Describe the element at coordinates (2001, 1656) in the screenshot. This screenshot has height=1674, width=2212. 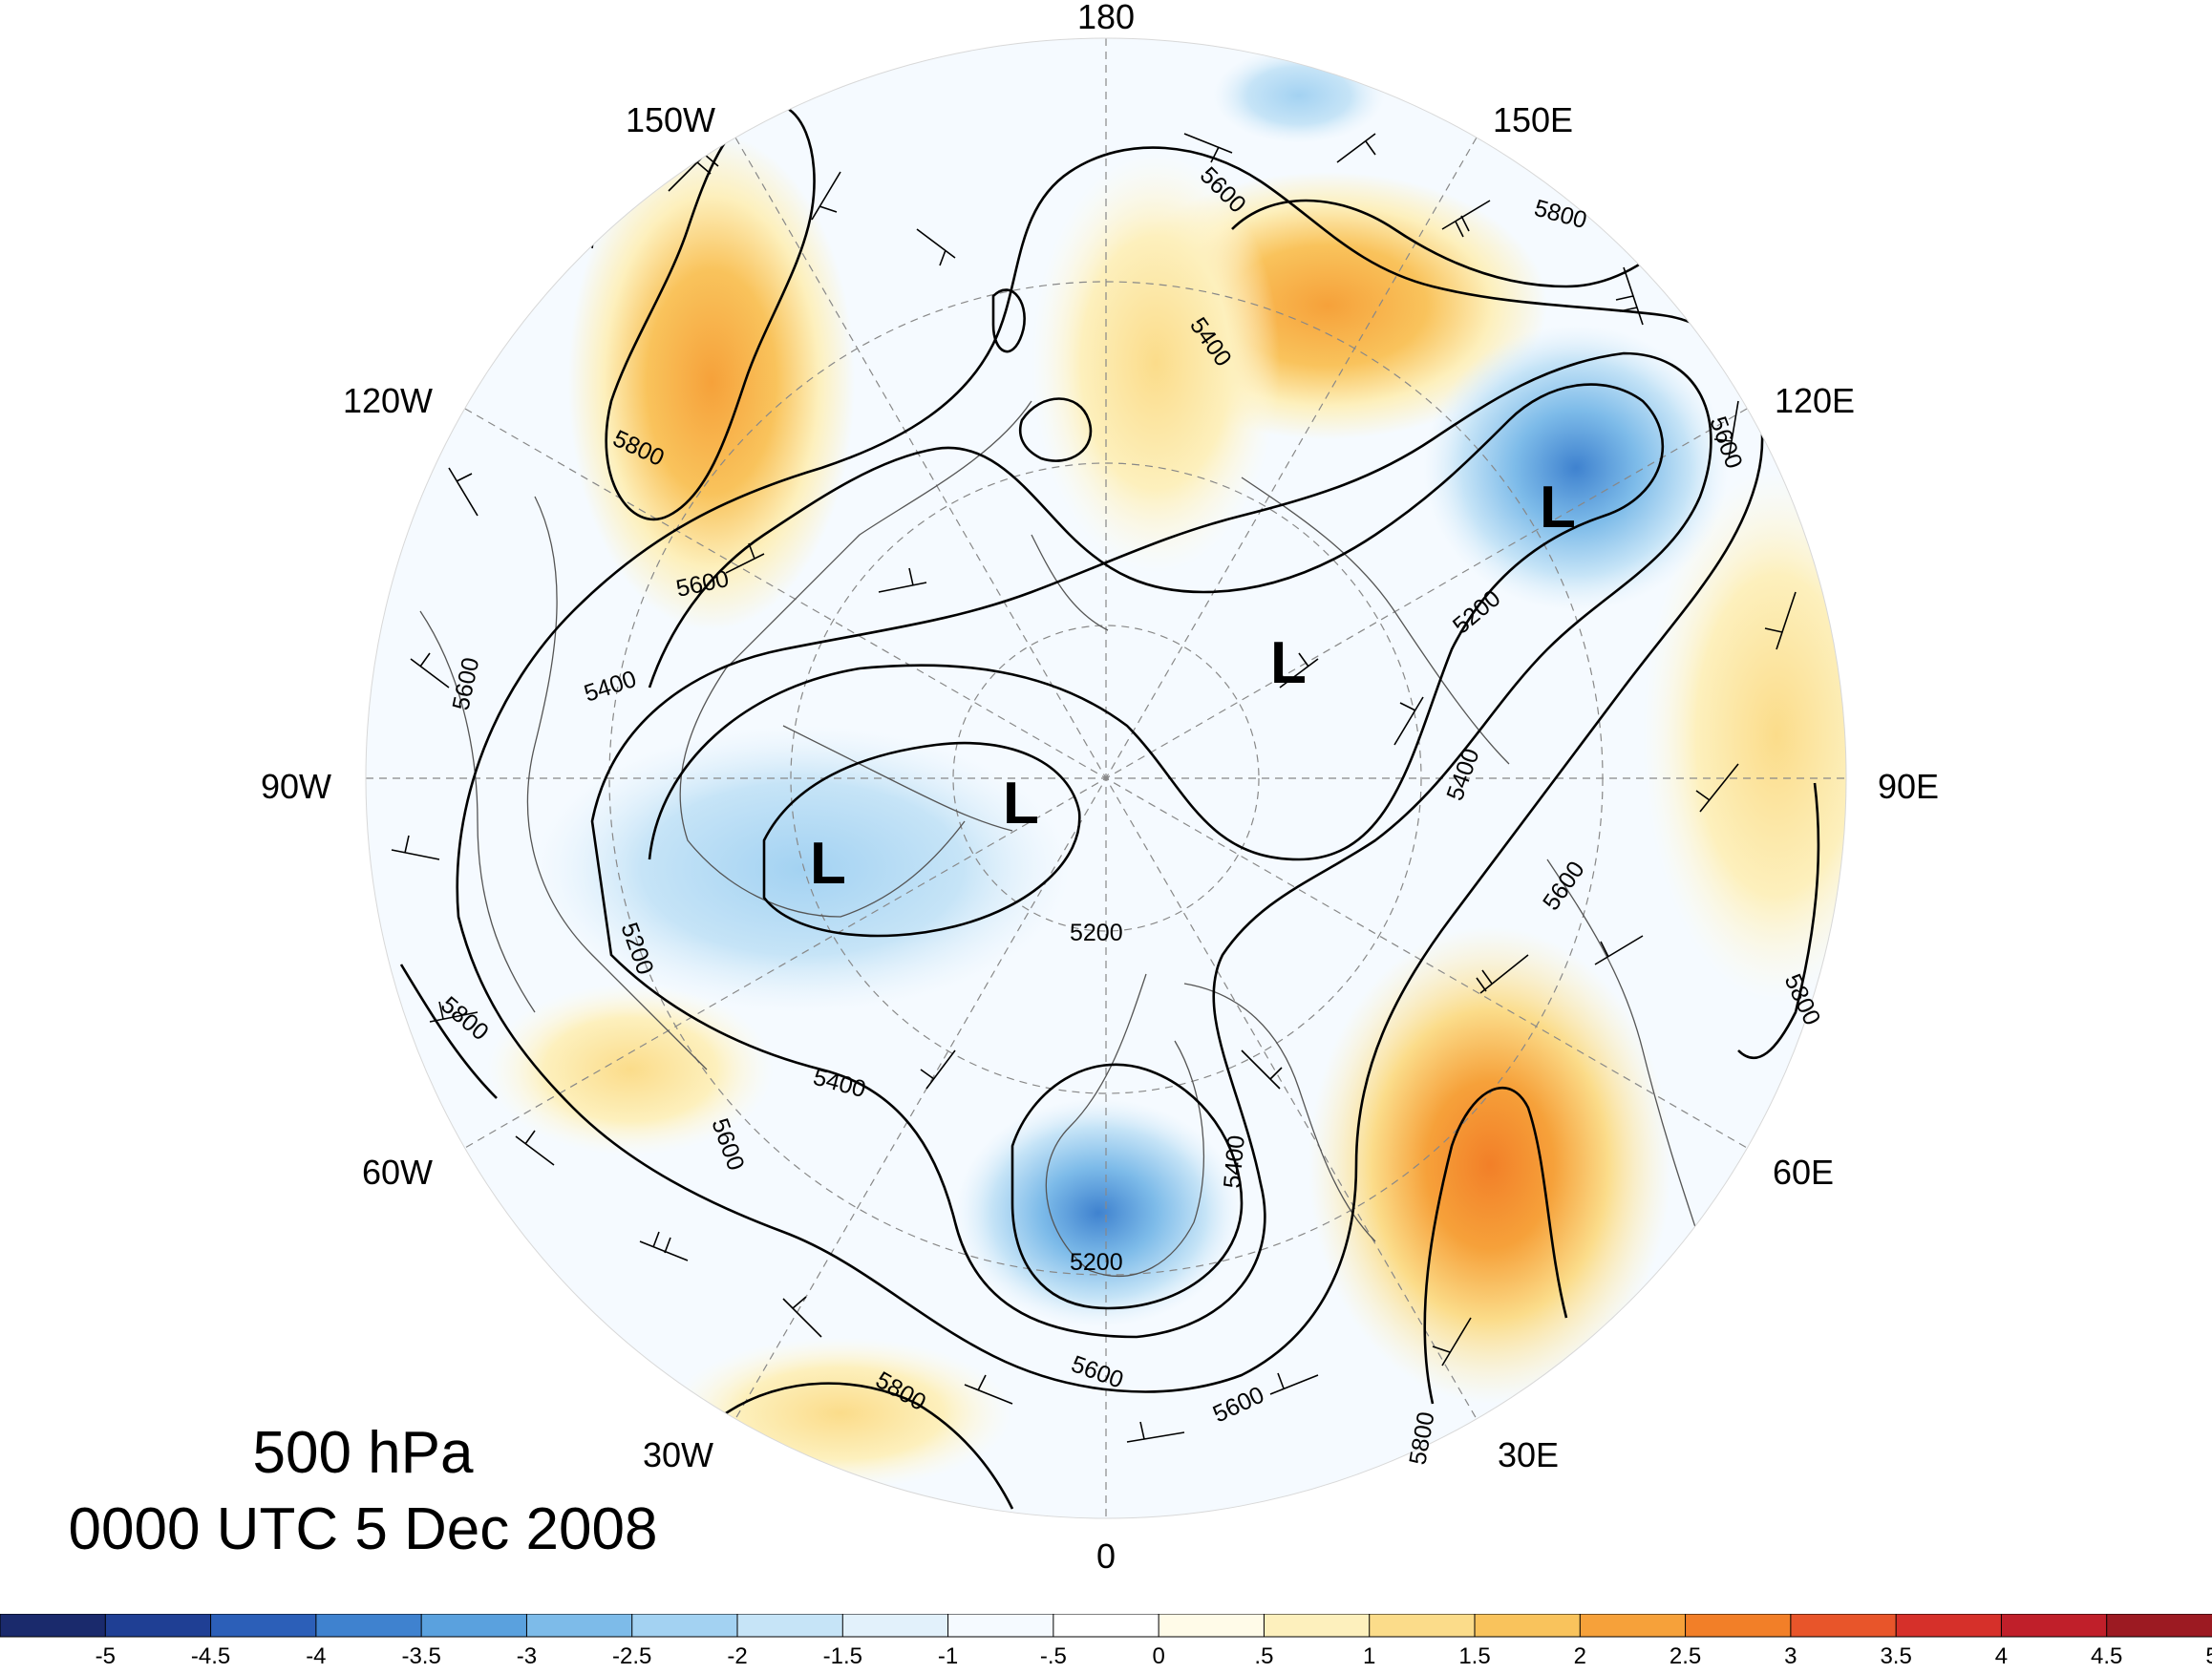
I see `colorbar-tick-label: 4` at that location.